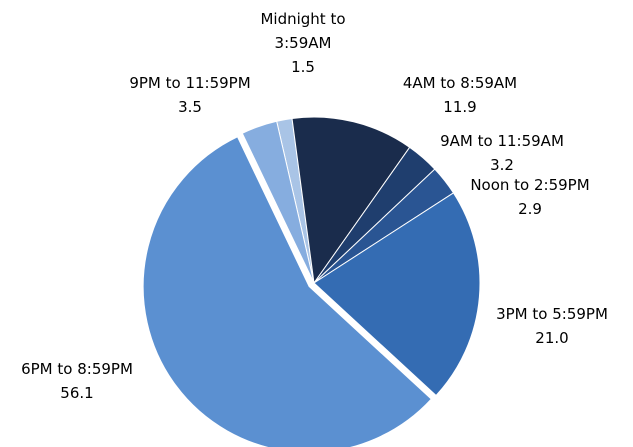 This screenshot has height=447, width=633. Describe the element at coordinates (397, 294) in the screenshot. I see `pie-slice-3pm-to-5-59pm` at that location.